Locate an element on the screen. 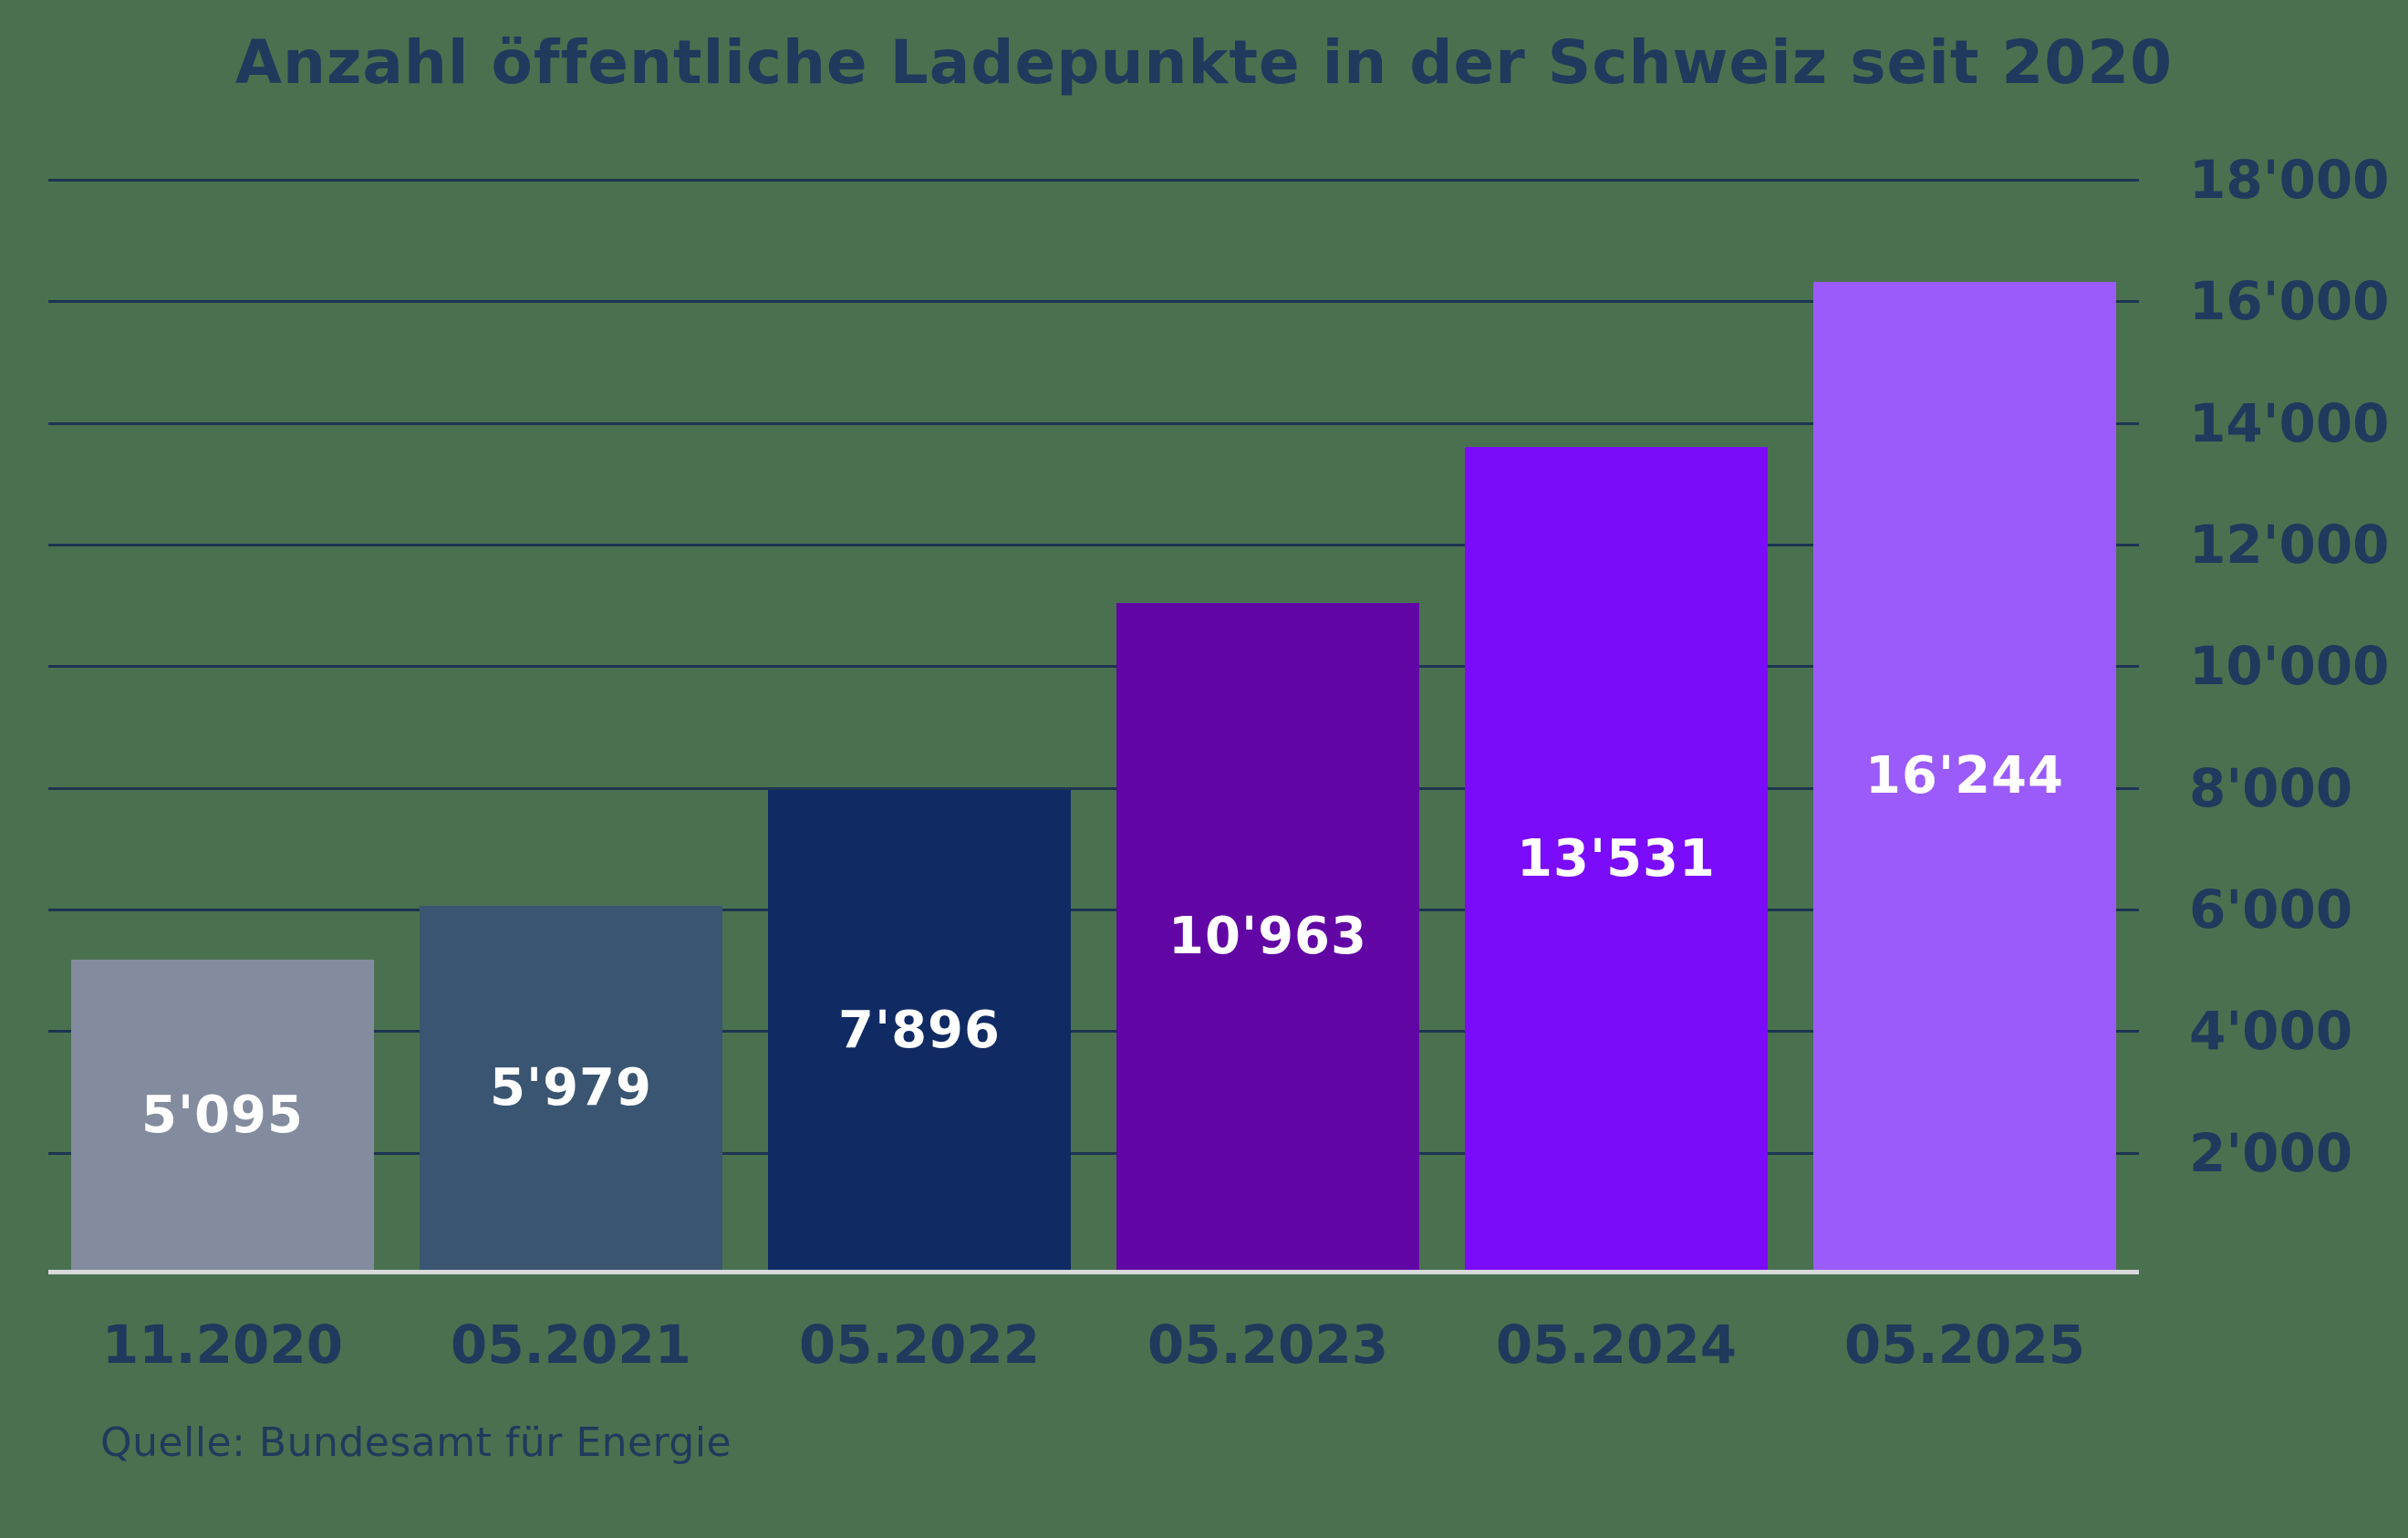 This screenshot has height=1538, width=2408. bar-value-label: 10'963 is located at coordinates (1267, 936).